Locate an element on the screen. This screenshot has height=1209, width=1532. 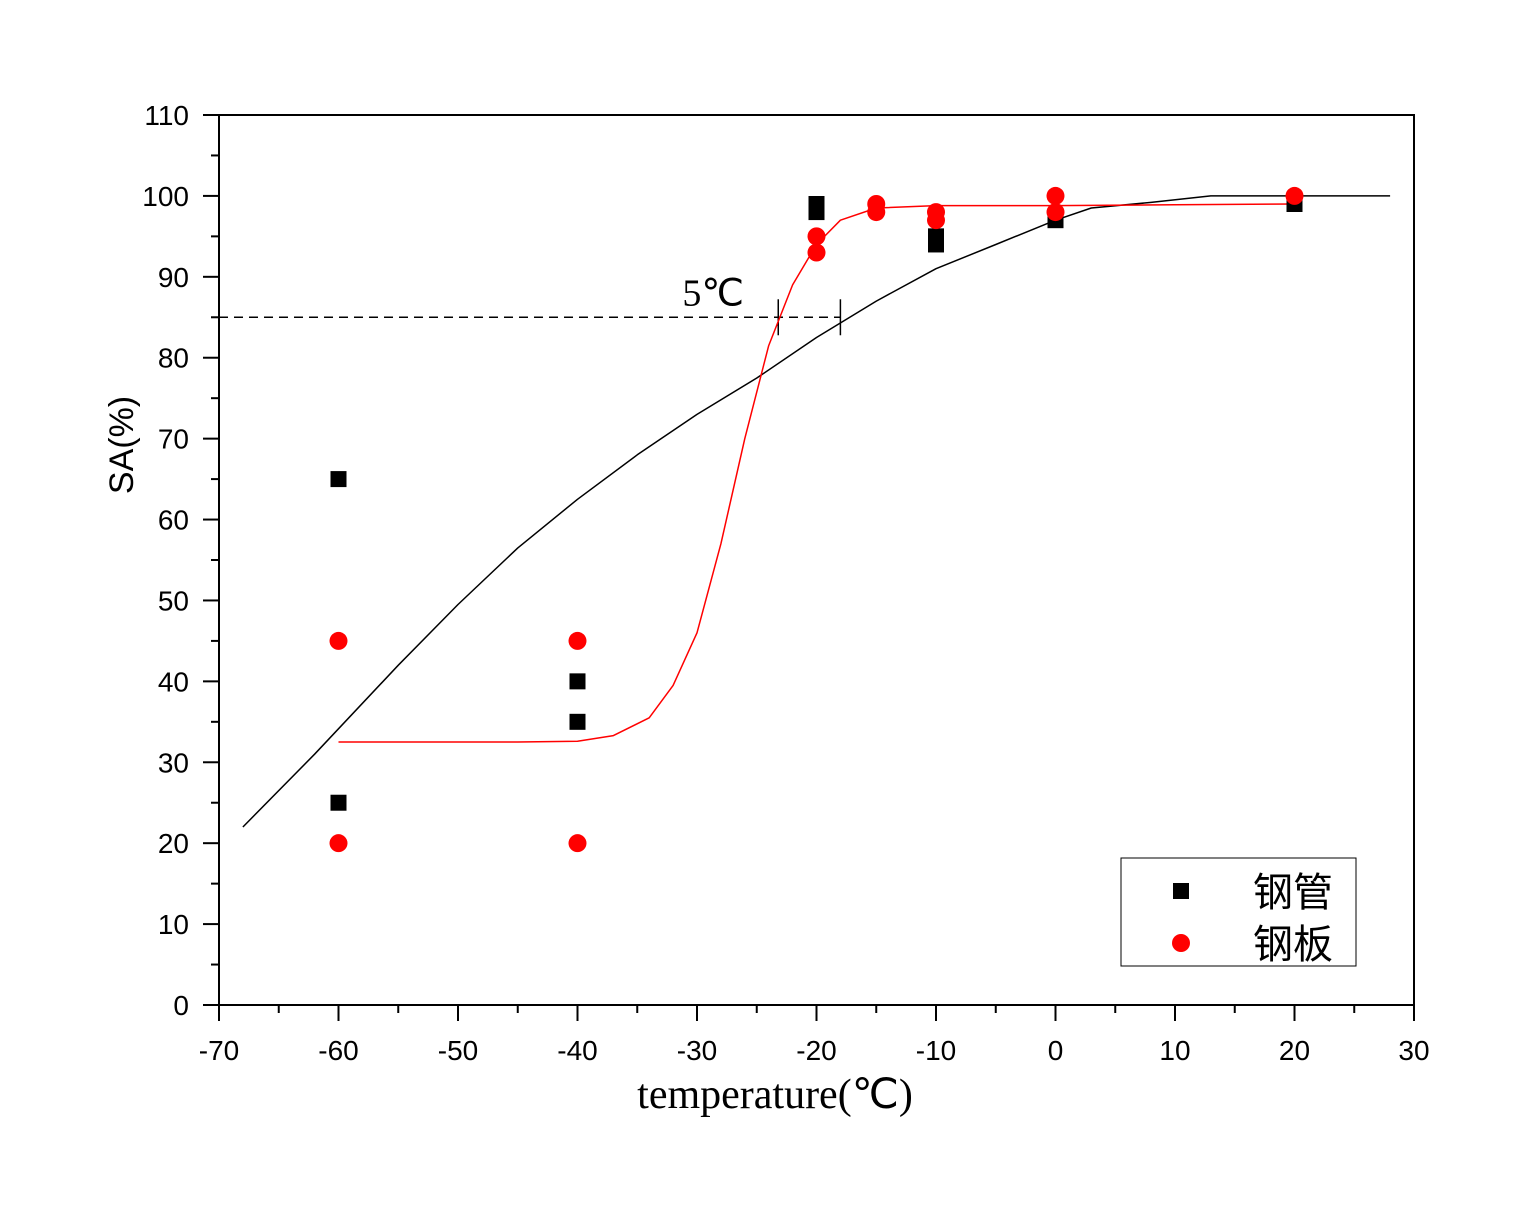
x-tick-label: 0 is located at coordinates (1056, 1050).